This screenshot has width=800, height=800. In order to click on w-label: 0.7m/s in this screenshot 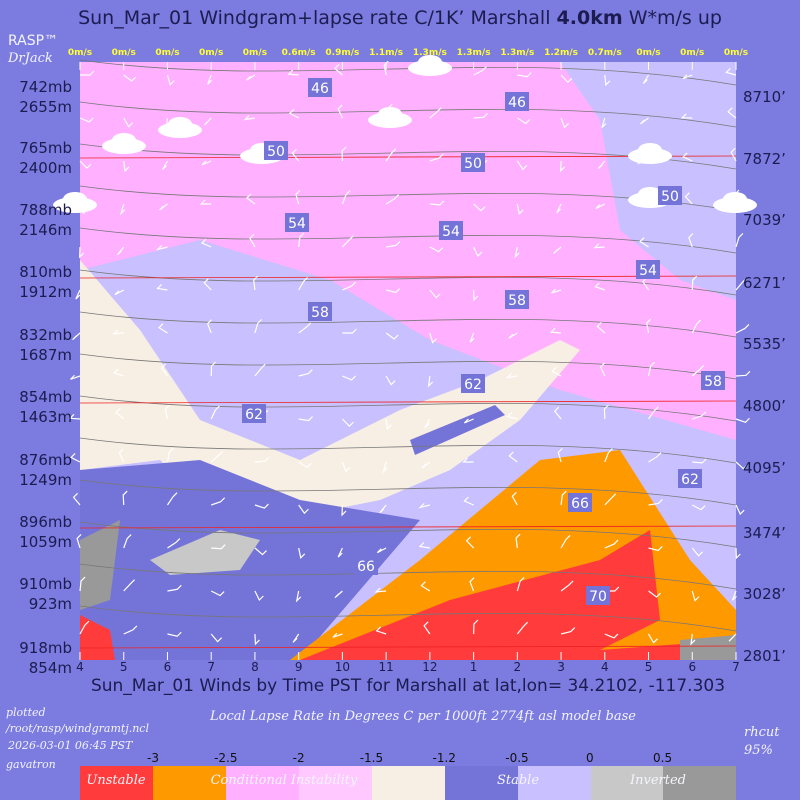, I will do `click(605, 53)`.